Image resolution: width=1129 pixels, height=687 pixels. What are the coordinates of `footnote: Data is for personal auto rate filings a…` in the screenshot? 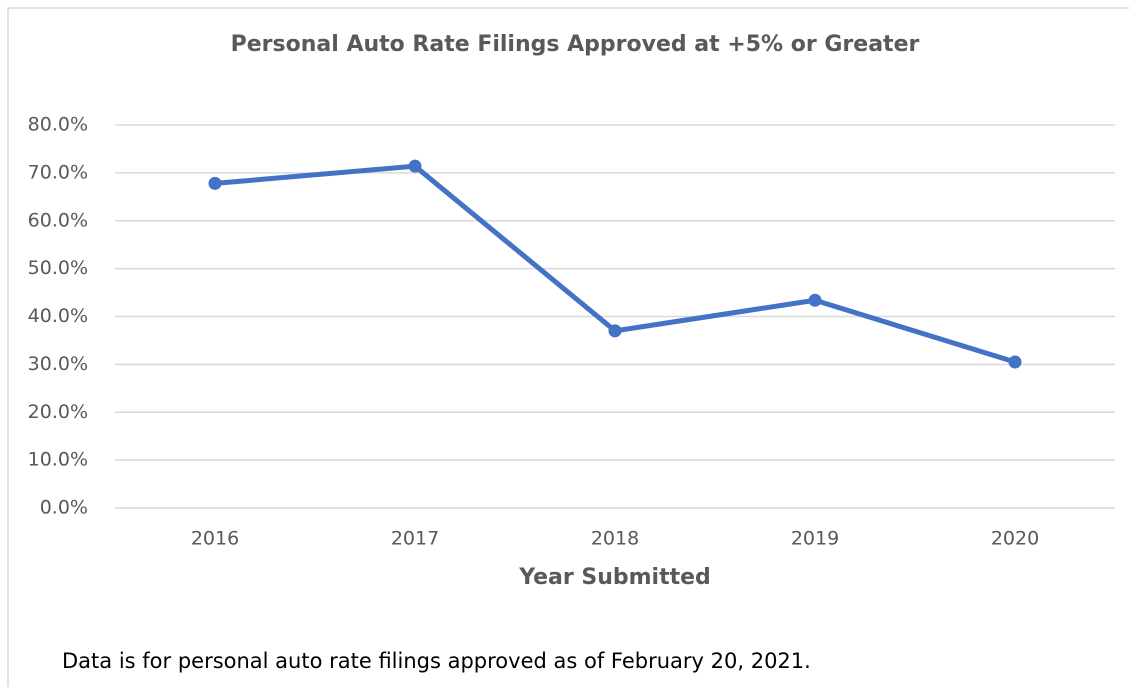 It's located at (436, 661).